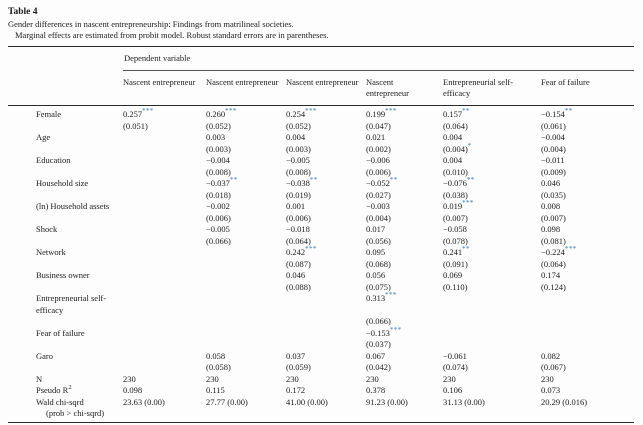  I want to click on row-label: Shock, so click(65, 235).